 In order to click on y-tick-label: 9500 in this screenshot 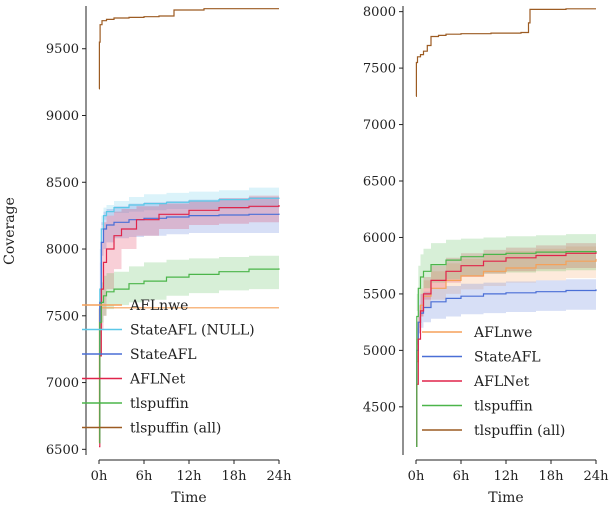, I will do `click(62, 49)`.